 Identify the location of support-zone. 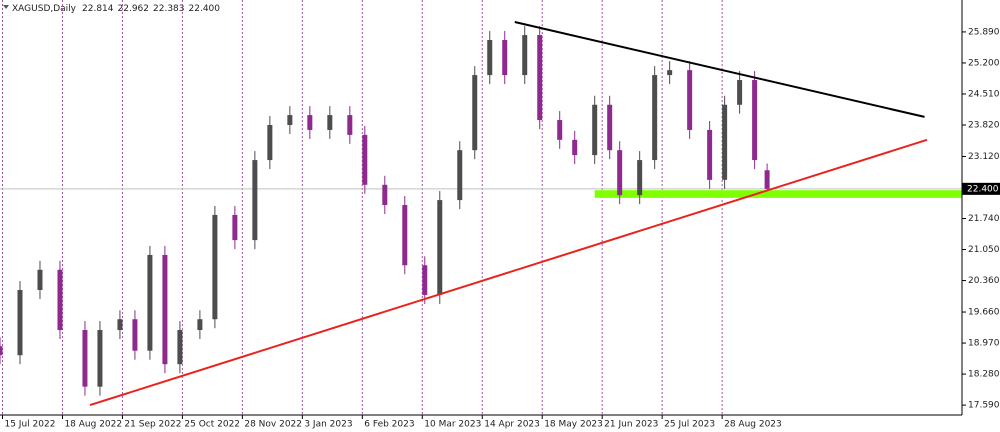
(778, 194).